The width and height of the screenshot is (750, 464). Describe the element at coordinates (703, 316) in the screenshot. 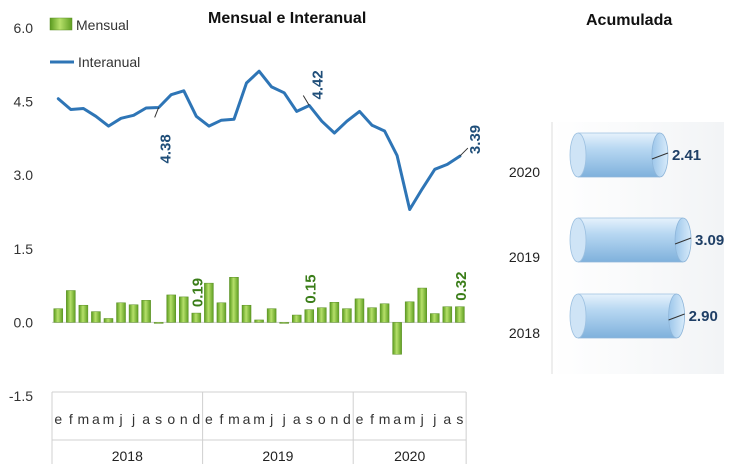

I see `accumulated-value-label: 2.90` at that location.